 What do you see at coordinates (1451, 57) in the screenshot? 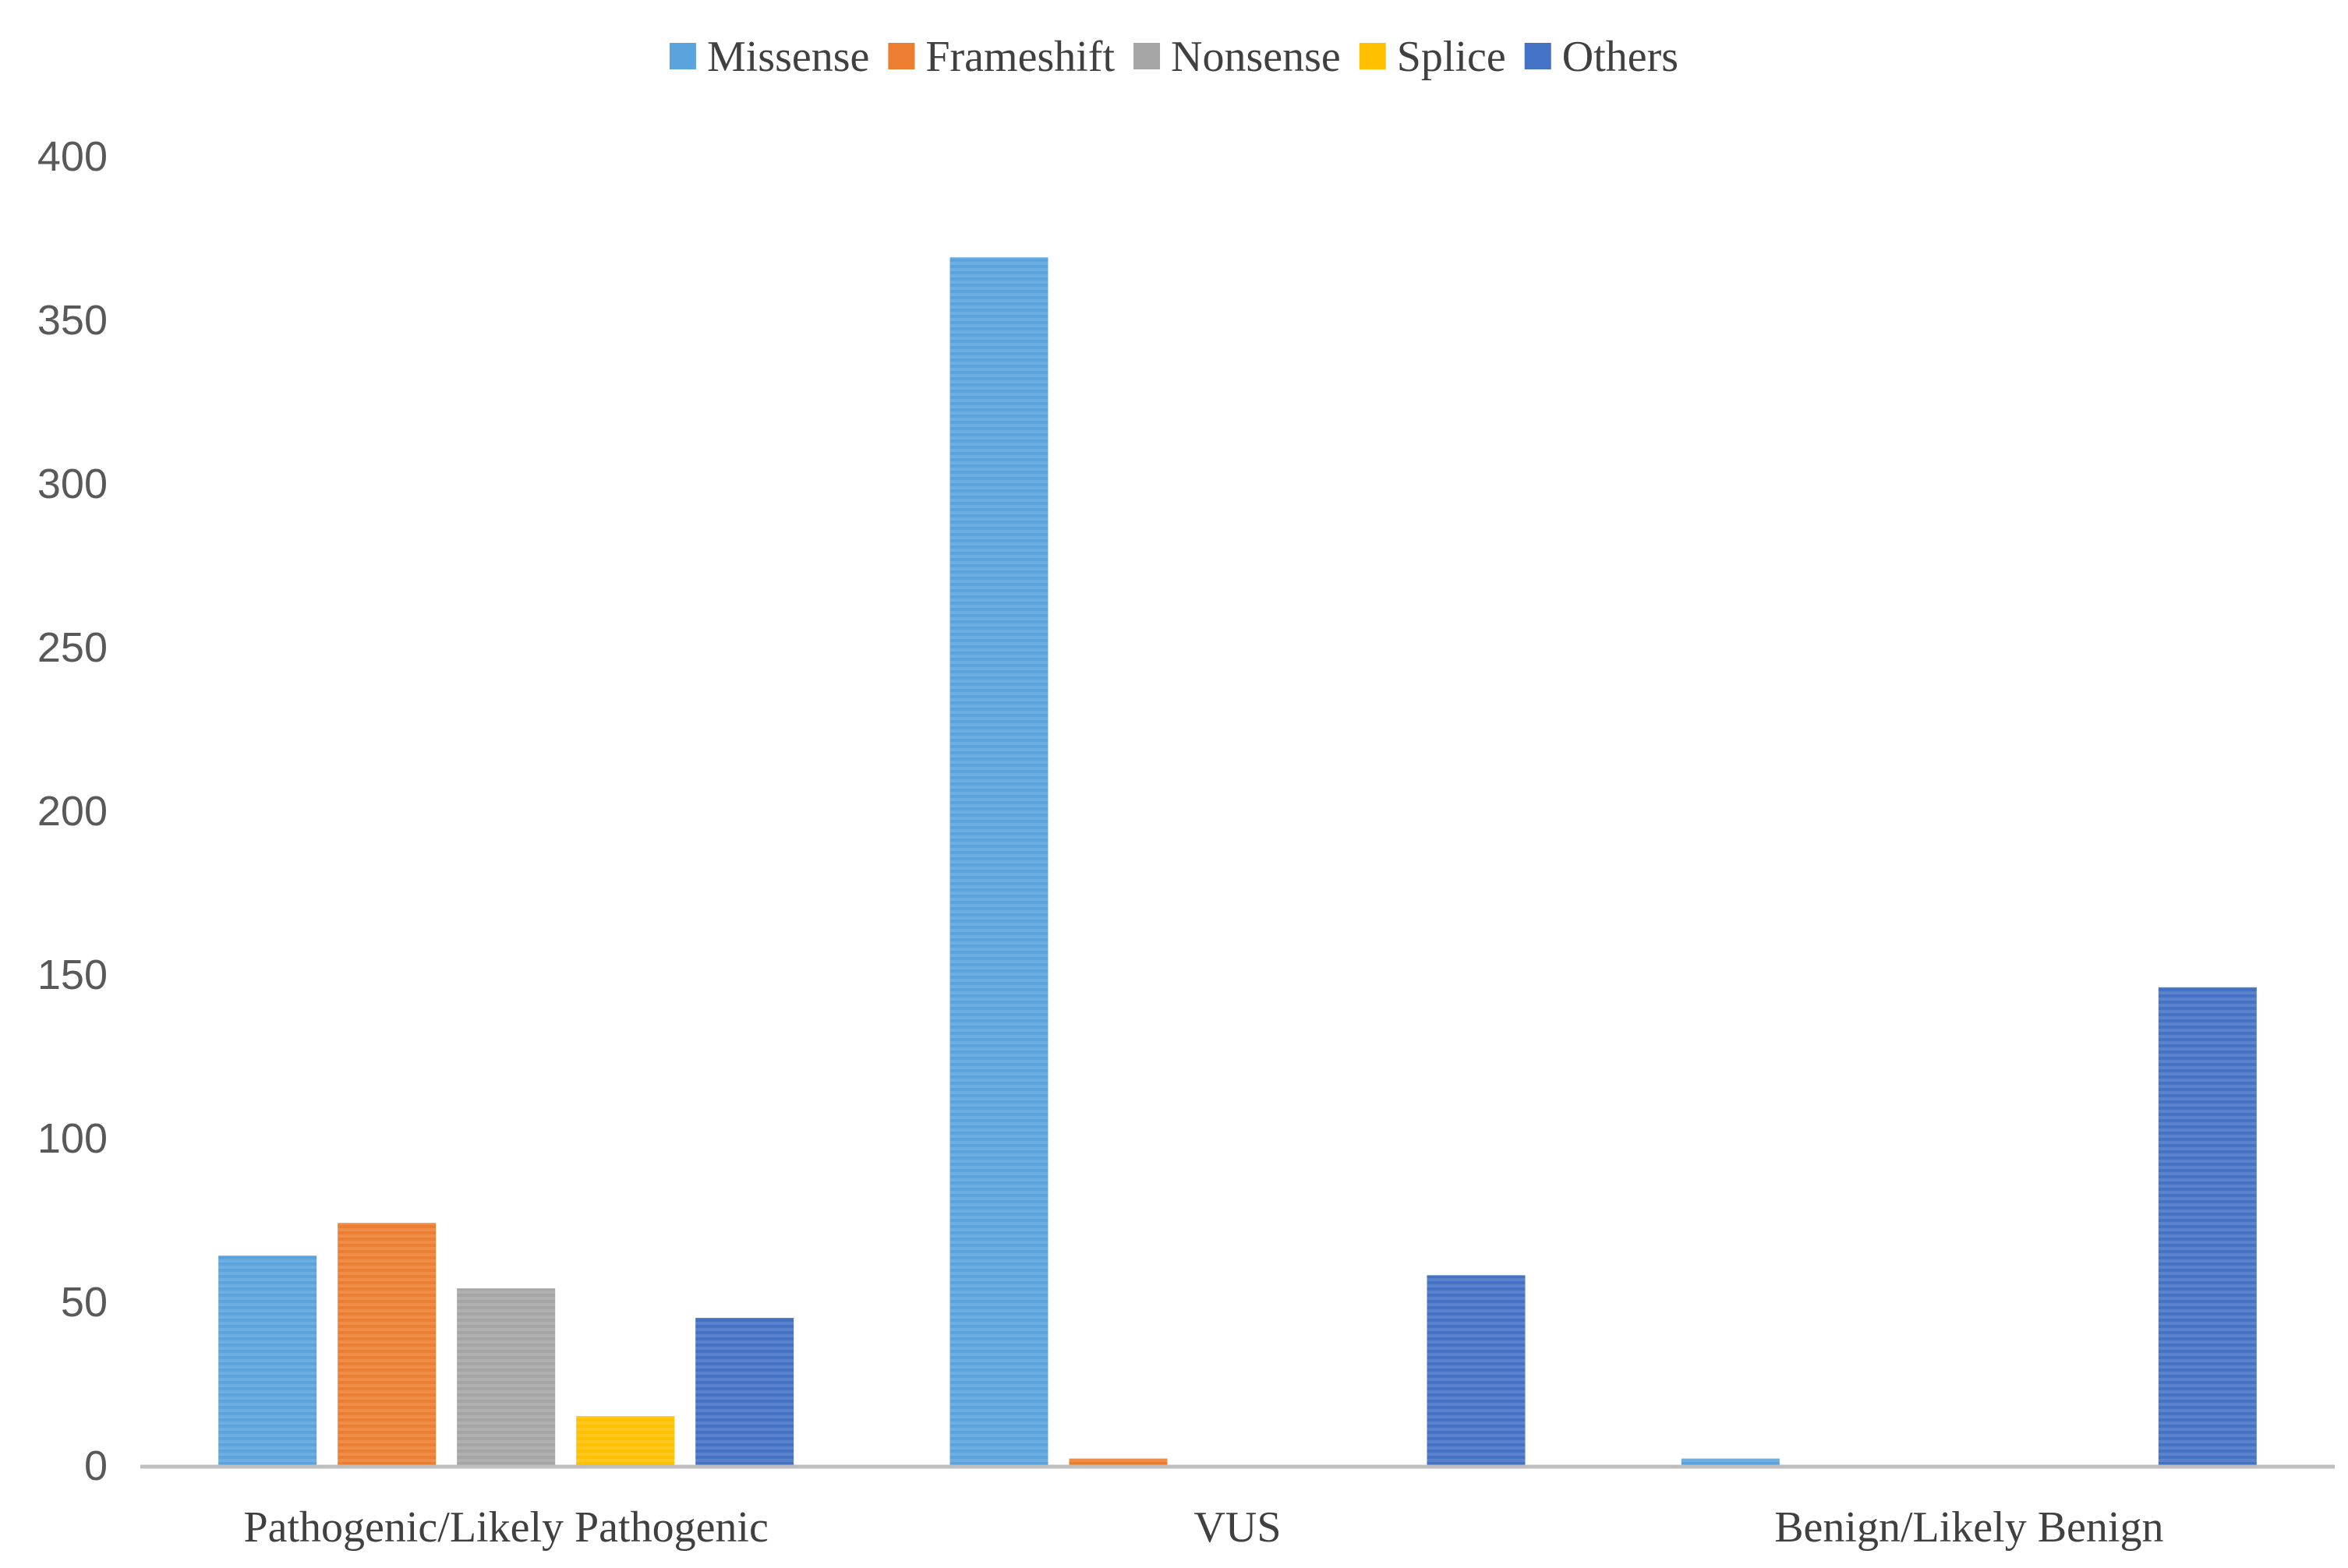
I see `legend-label: Splice` at bounding box center [1451, 57].